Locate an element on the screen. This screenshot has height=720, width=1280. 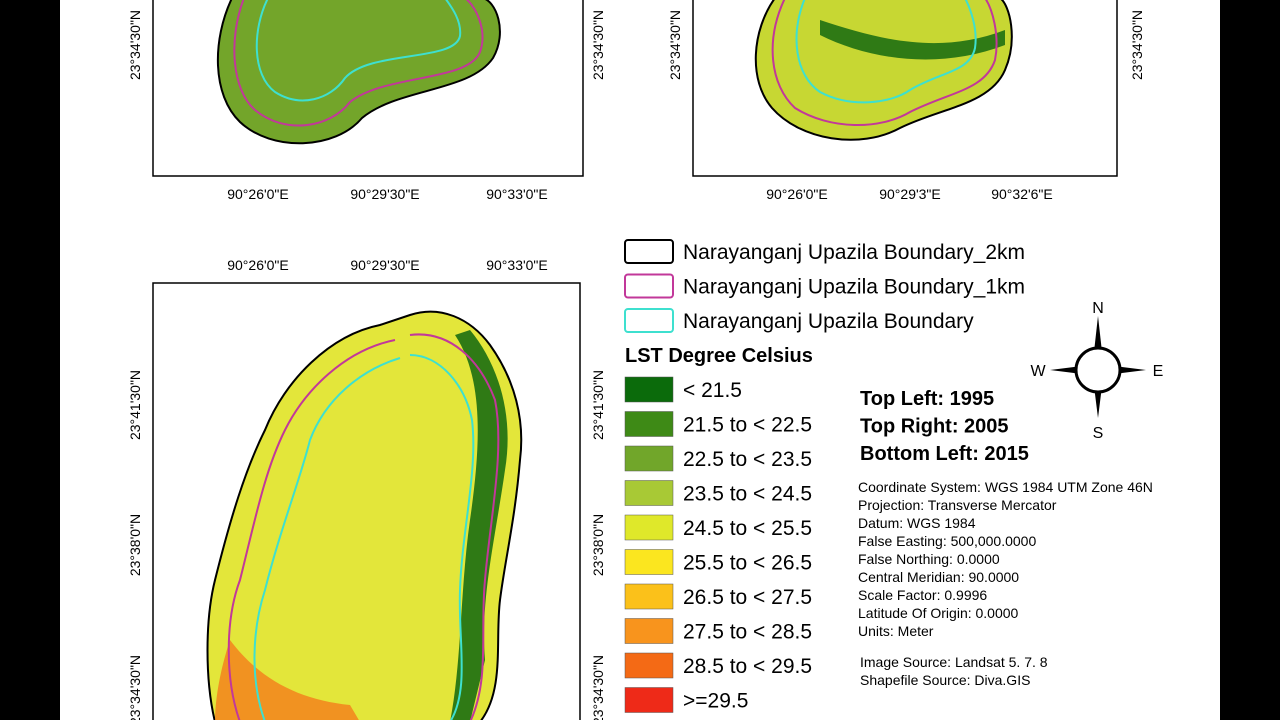
legend-label: 28.5 to < 29.5 is located at coordinates (747, 666).